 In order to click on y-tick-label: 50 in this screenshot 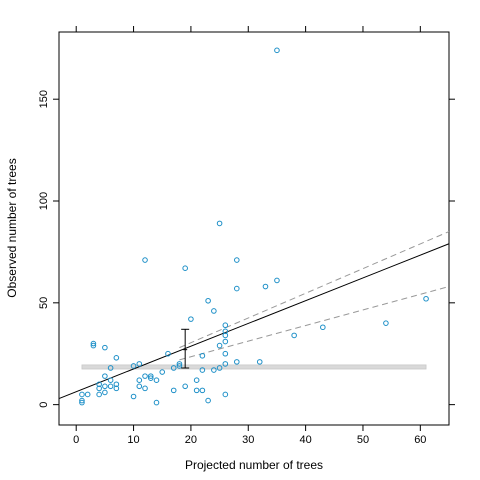, I will do `click(44, 303)`.